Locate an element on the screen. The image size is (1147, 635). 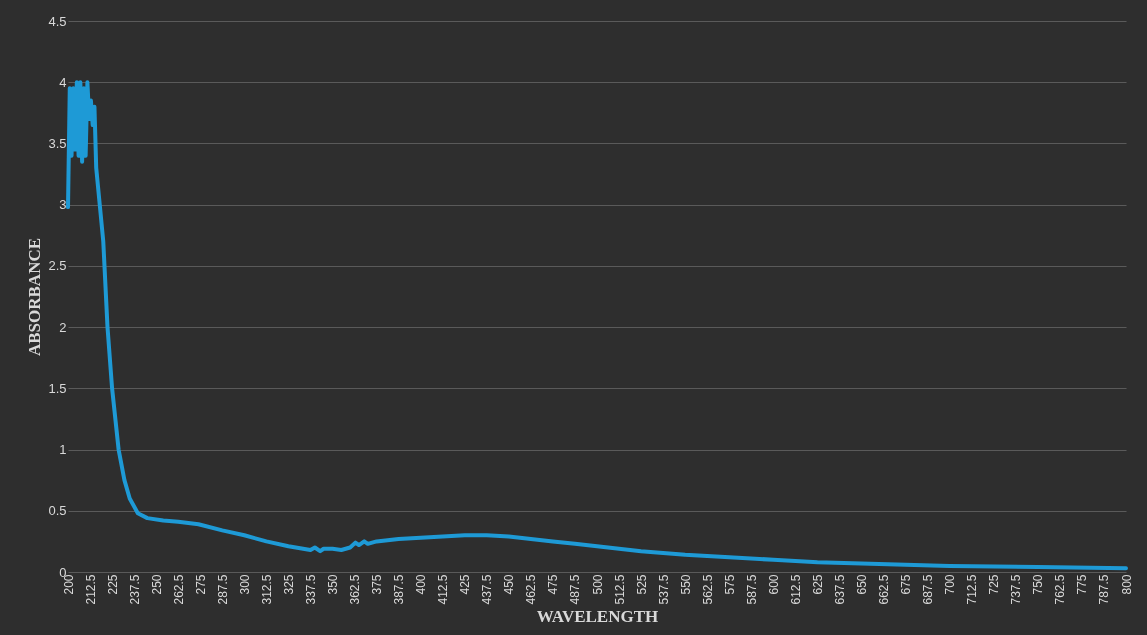
x-tick-label: 762.5 is located at coordinates (1060, 589).